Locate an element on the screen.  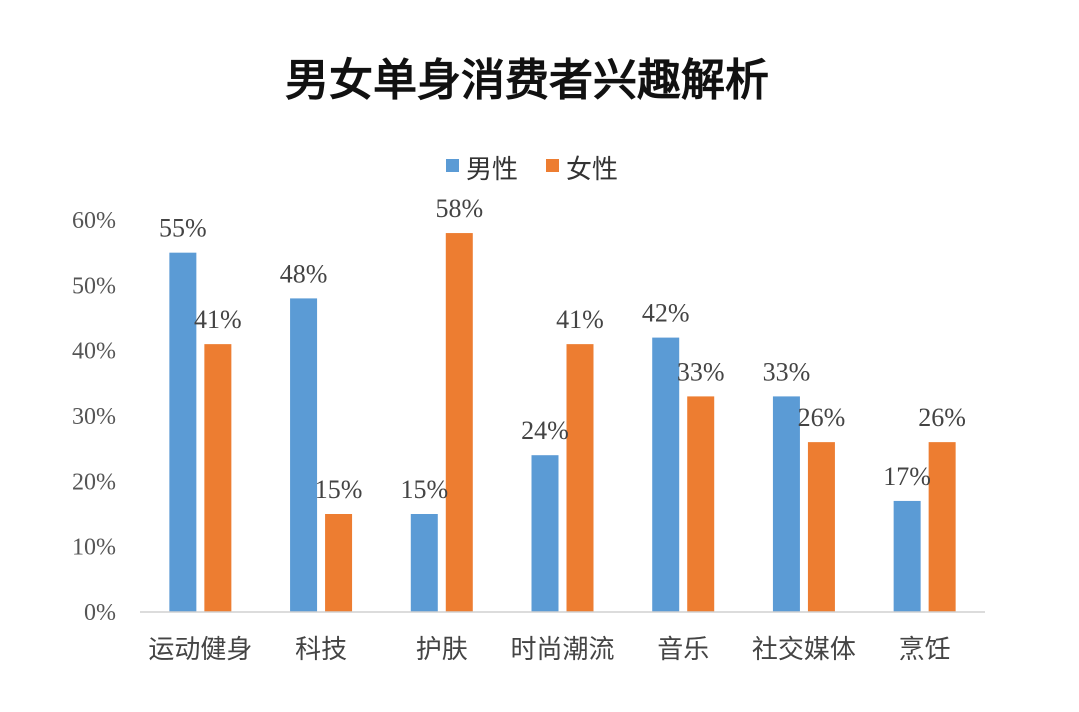
x-category-label: 时尚潮流 is located at coordinates (562, 650).